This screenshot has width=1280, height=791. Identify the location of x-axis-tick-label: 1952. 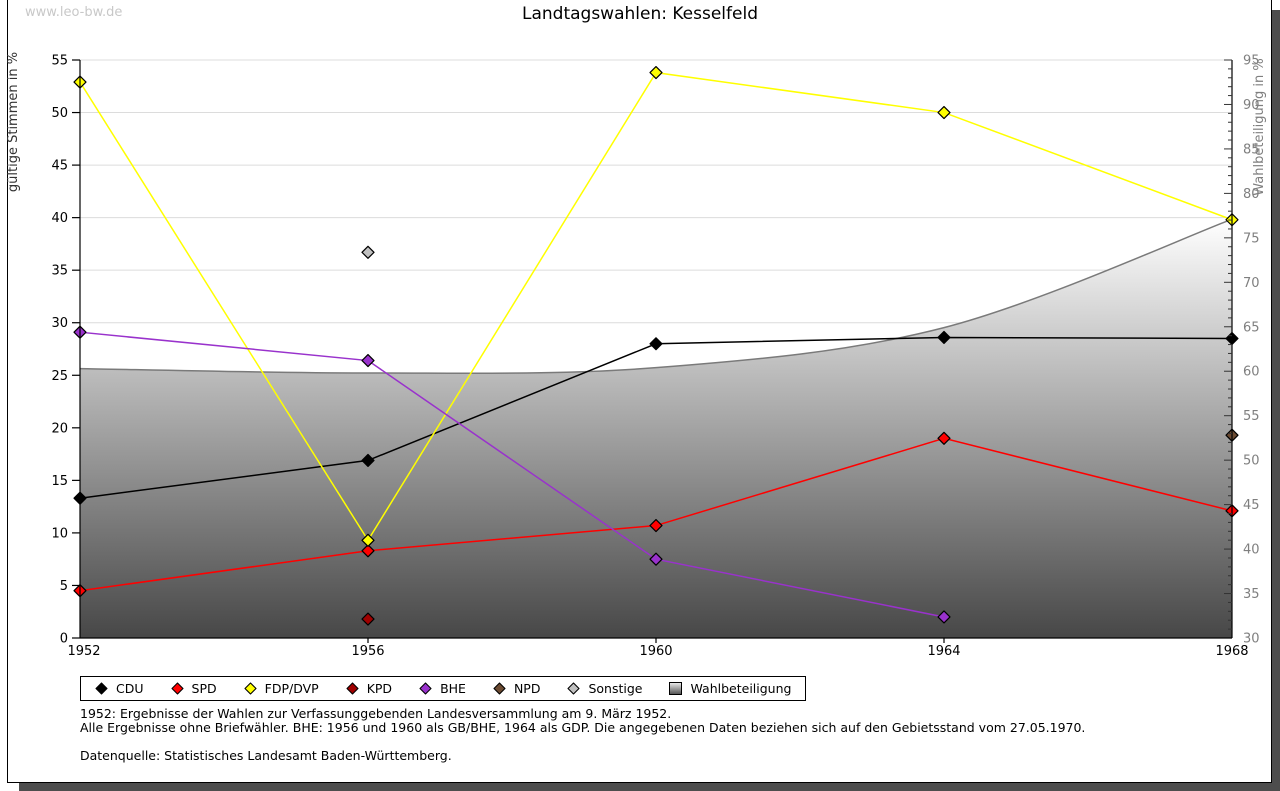
(83, 651).